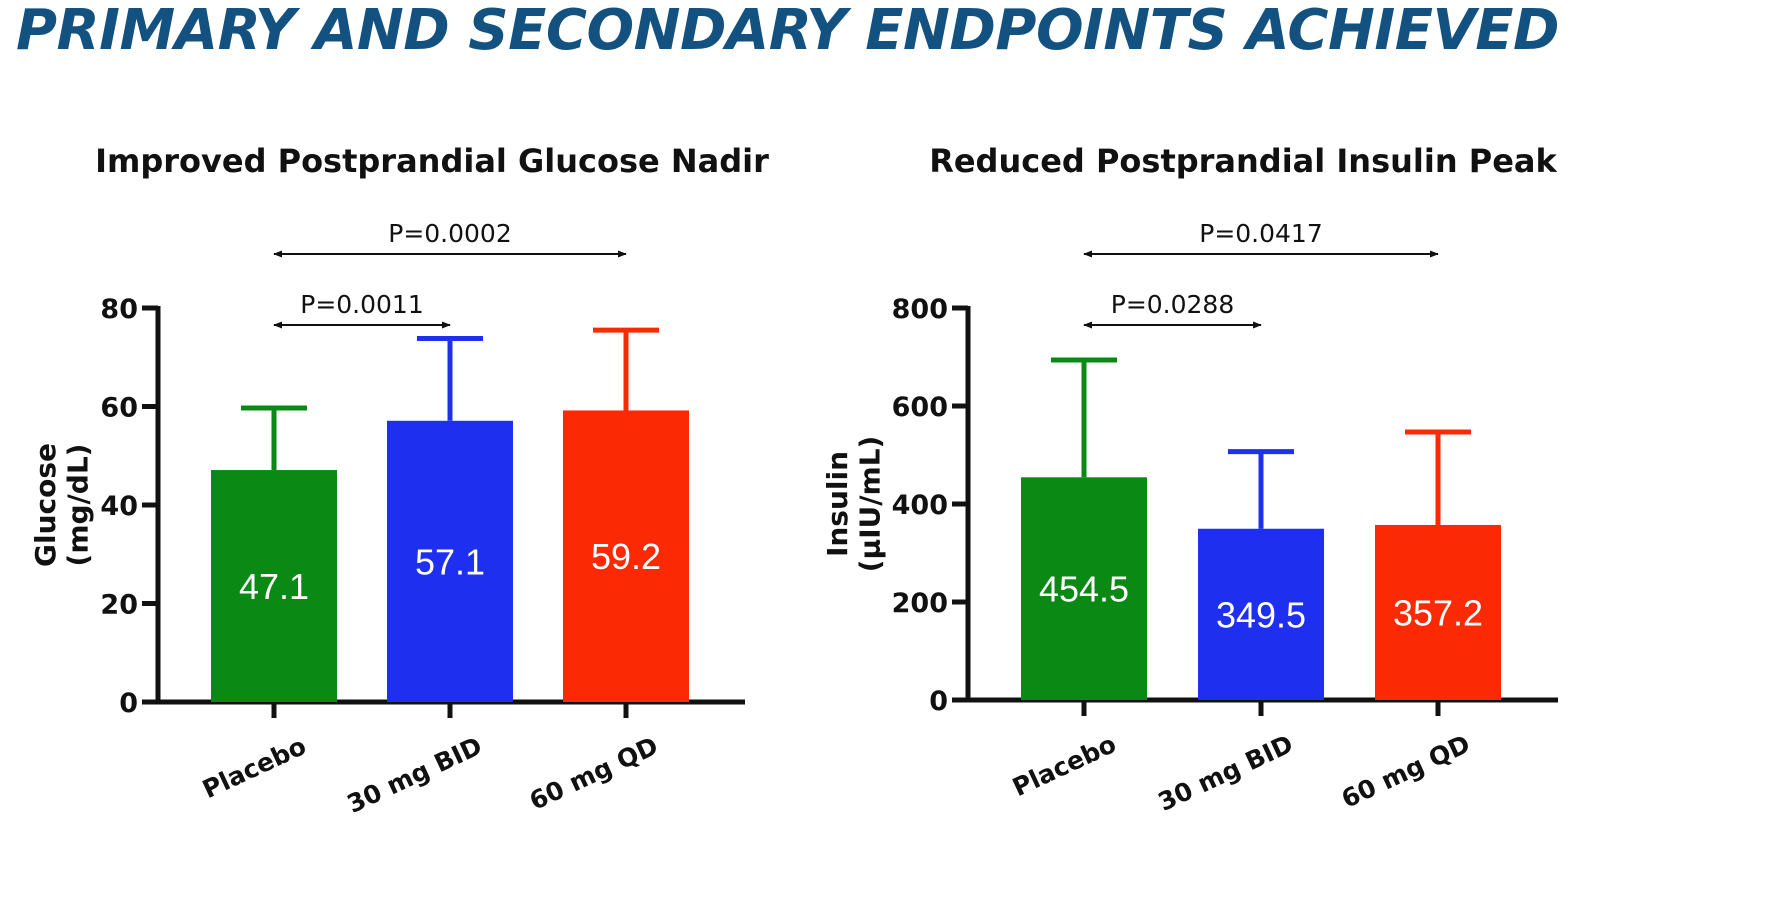 This screenshot has height=909, width=1773. Describe the element at coordinates (119, 506) in the screenshot. I see `y-tick-label: 40` at that location.